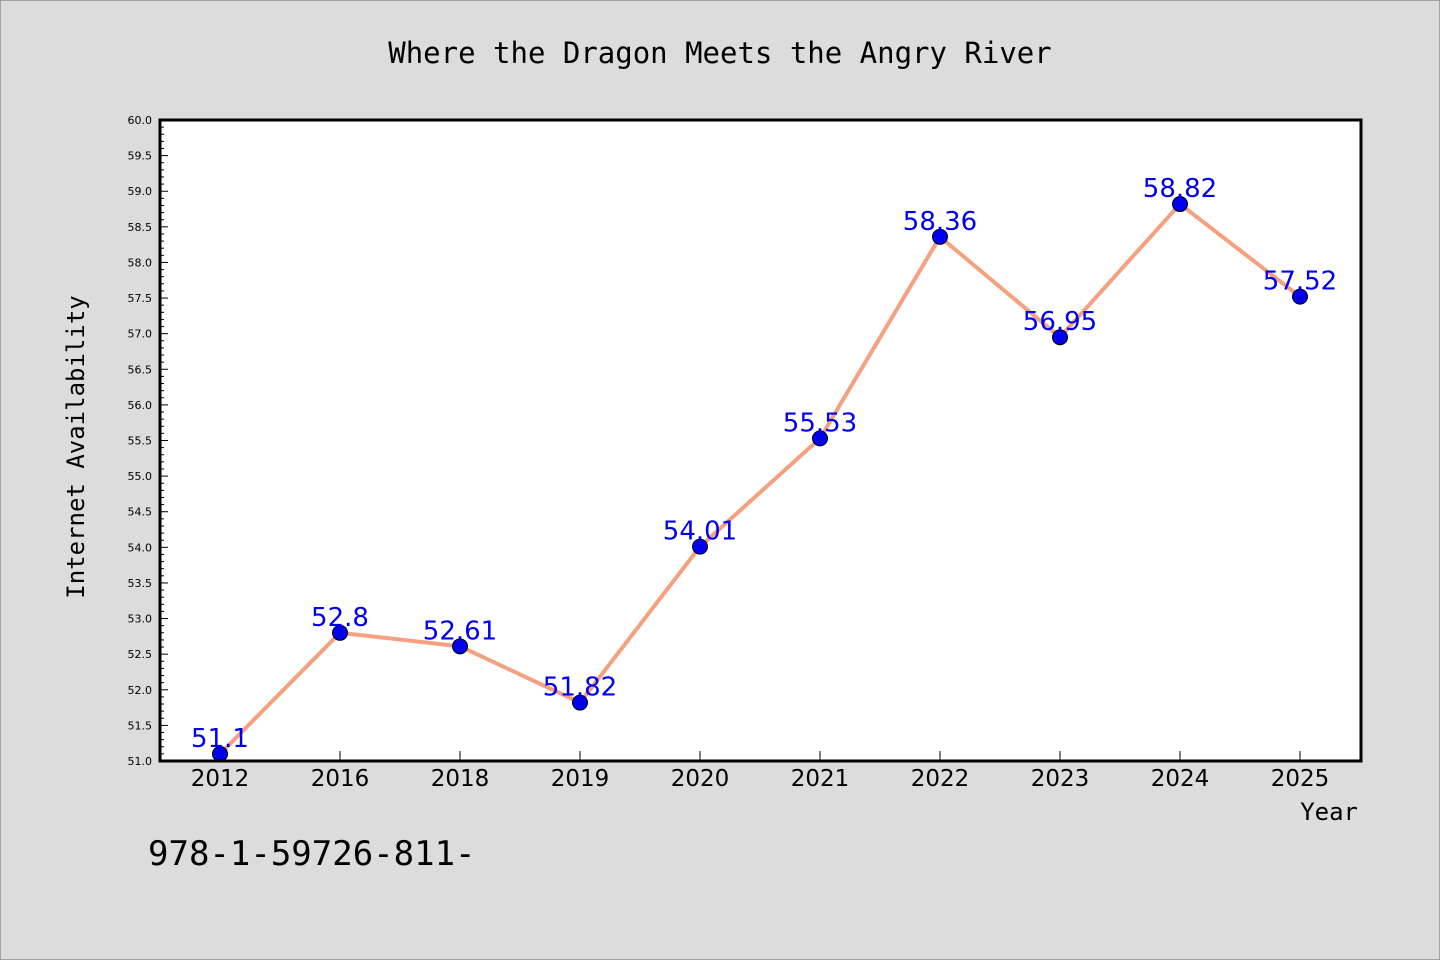  I want to click on y-tick-label: 54.0, so click(140, 547).